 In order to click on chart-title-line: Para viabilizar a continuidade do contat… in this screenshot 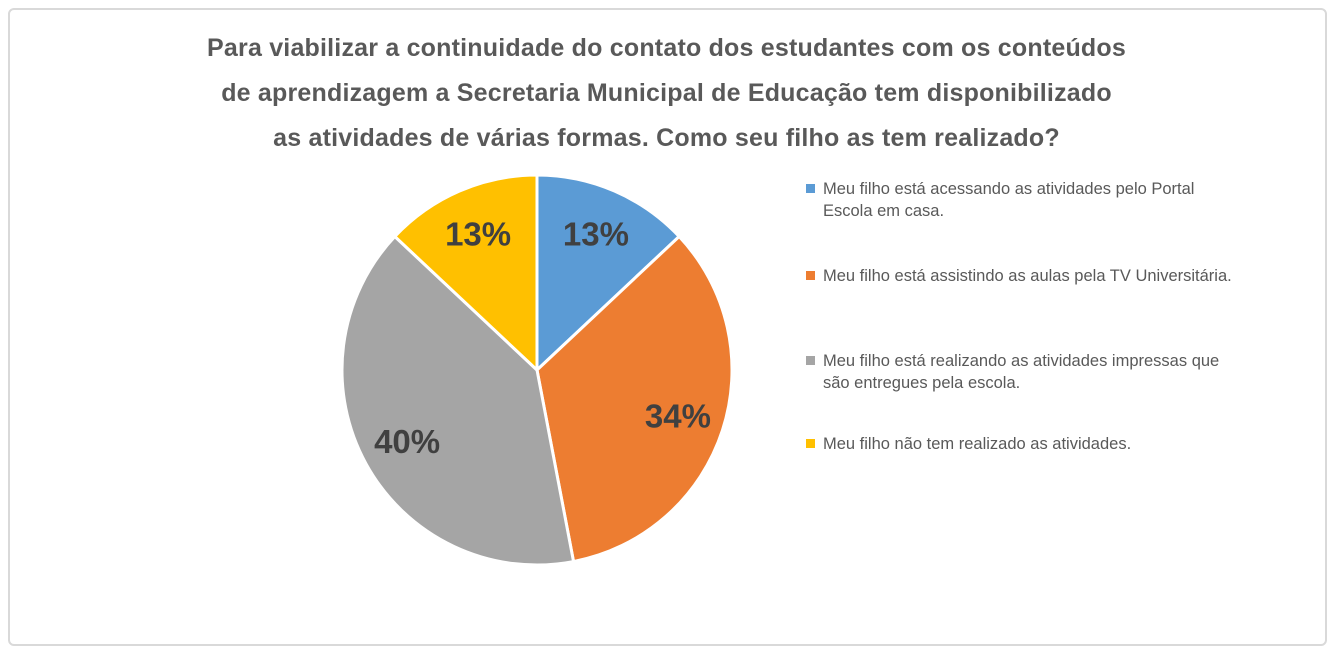, I will do `click(666, 48)`.